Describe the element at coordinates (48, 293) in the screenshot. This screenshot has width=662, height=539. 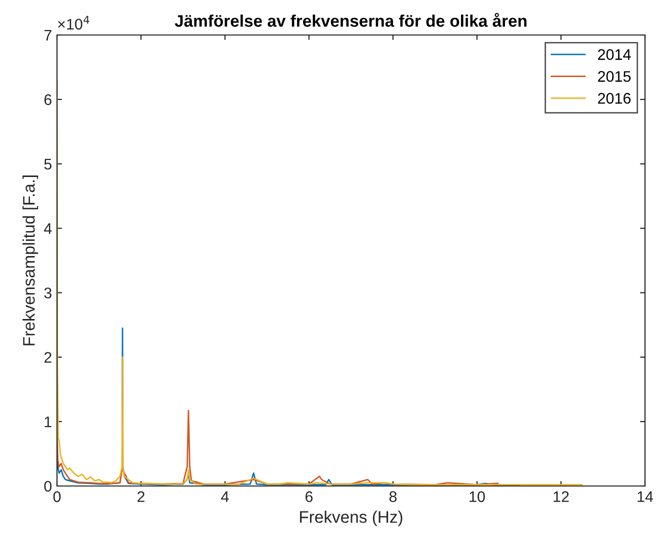
I see `y-tick-label: 3` at that location.